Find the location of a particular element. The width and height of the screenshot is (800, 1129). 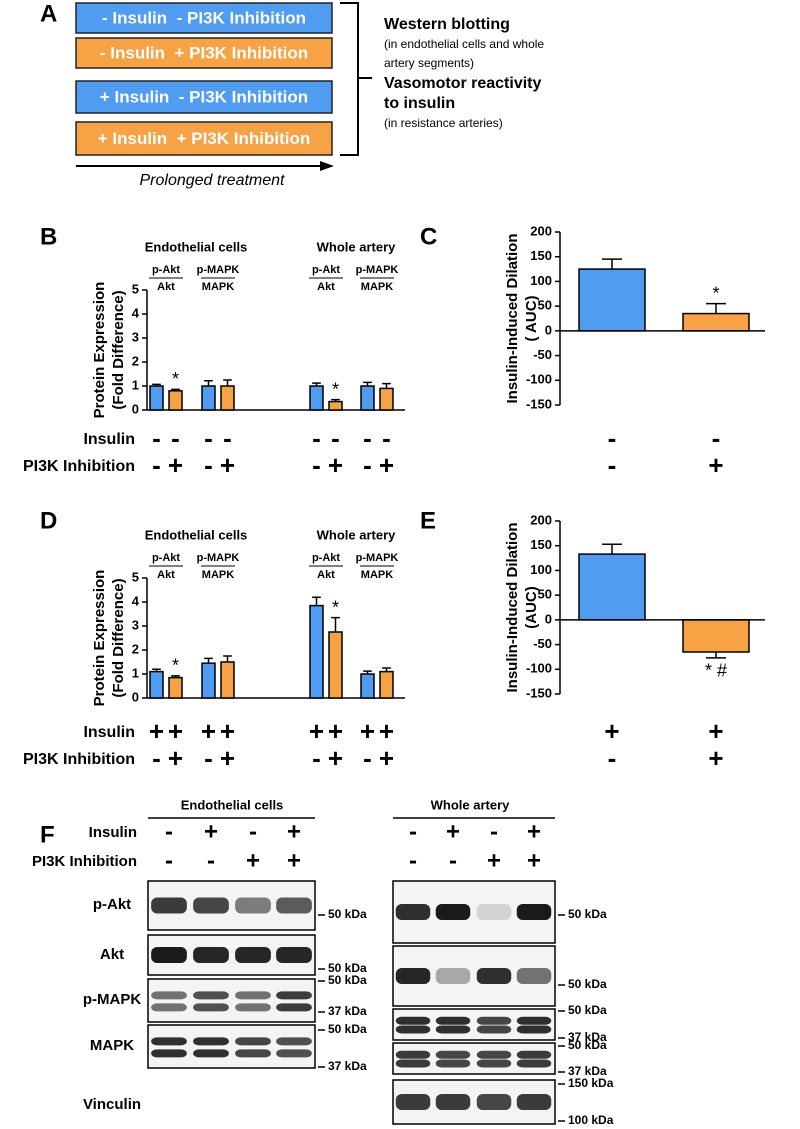

y-tick-label: 1 is located at coordinates (135, 384).